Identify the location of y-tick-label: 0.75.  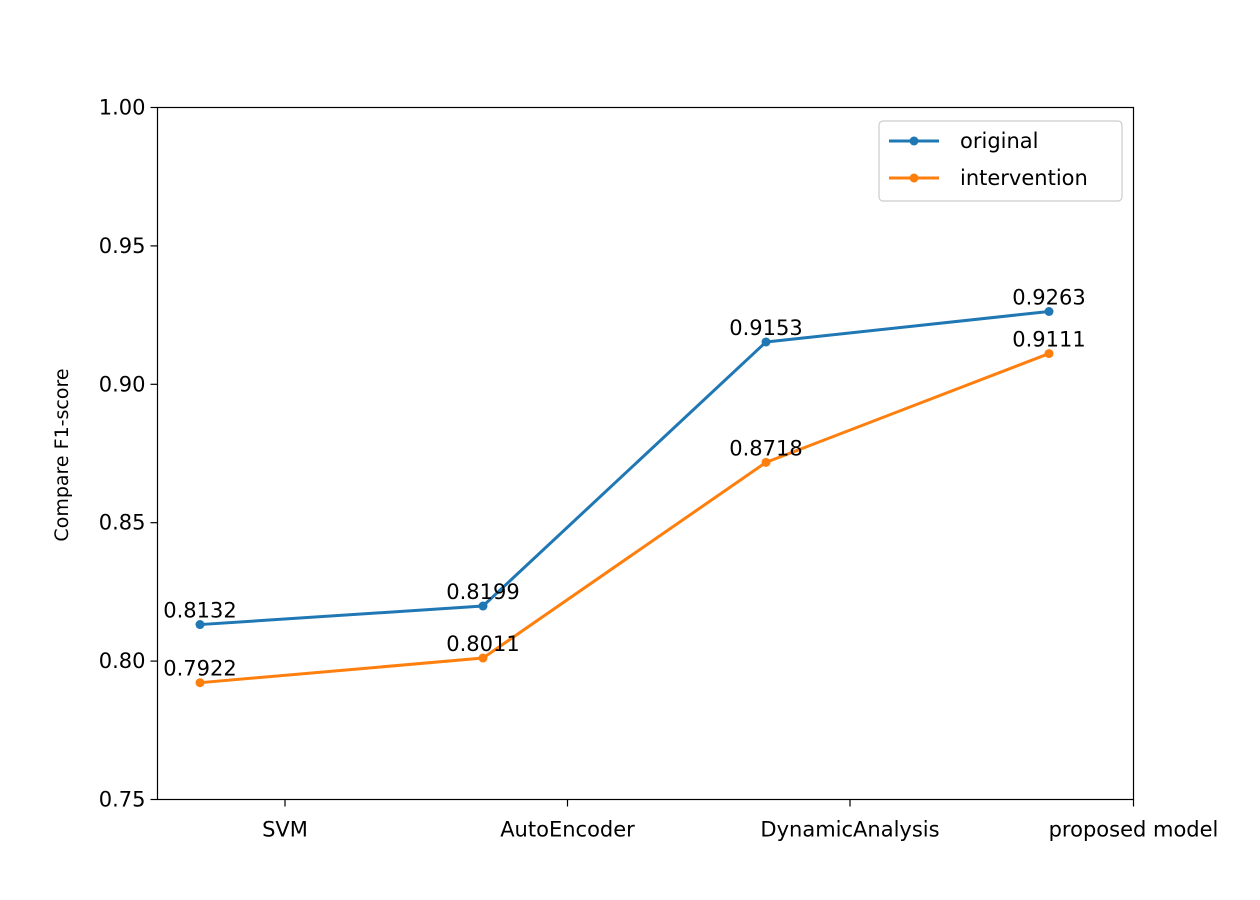
(122, 800).